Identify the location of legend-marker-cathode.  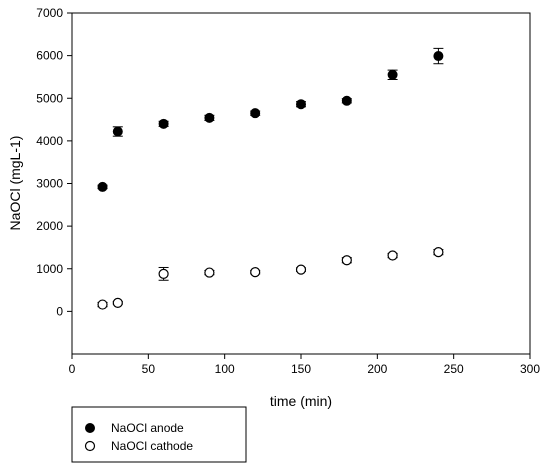
(90, 446).